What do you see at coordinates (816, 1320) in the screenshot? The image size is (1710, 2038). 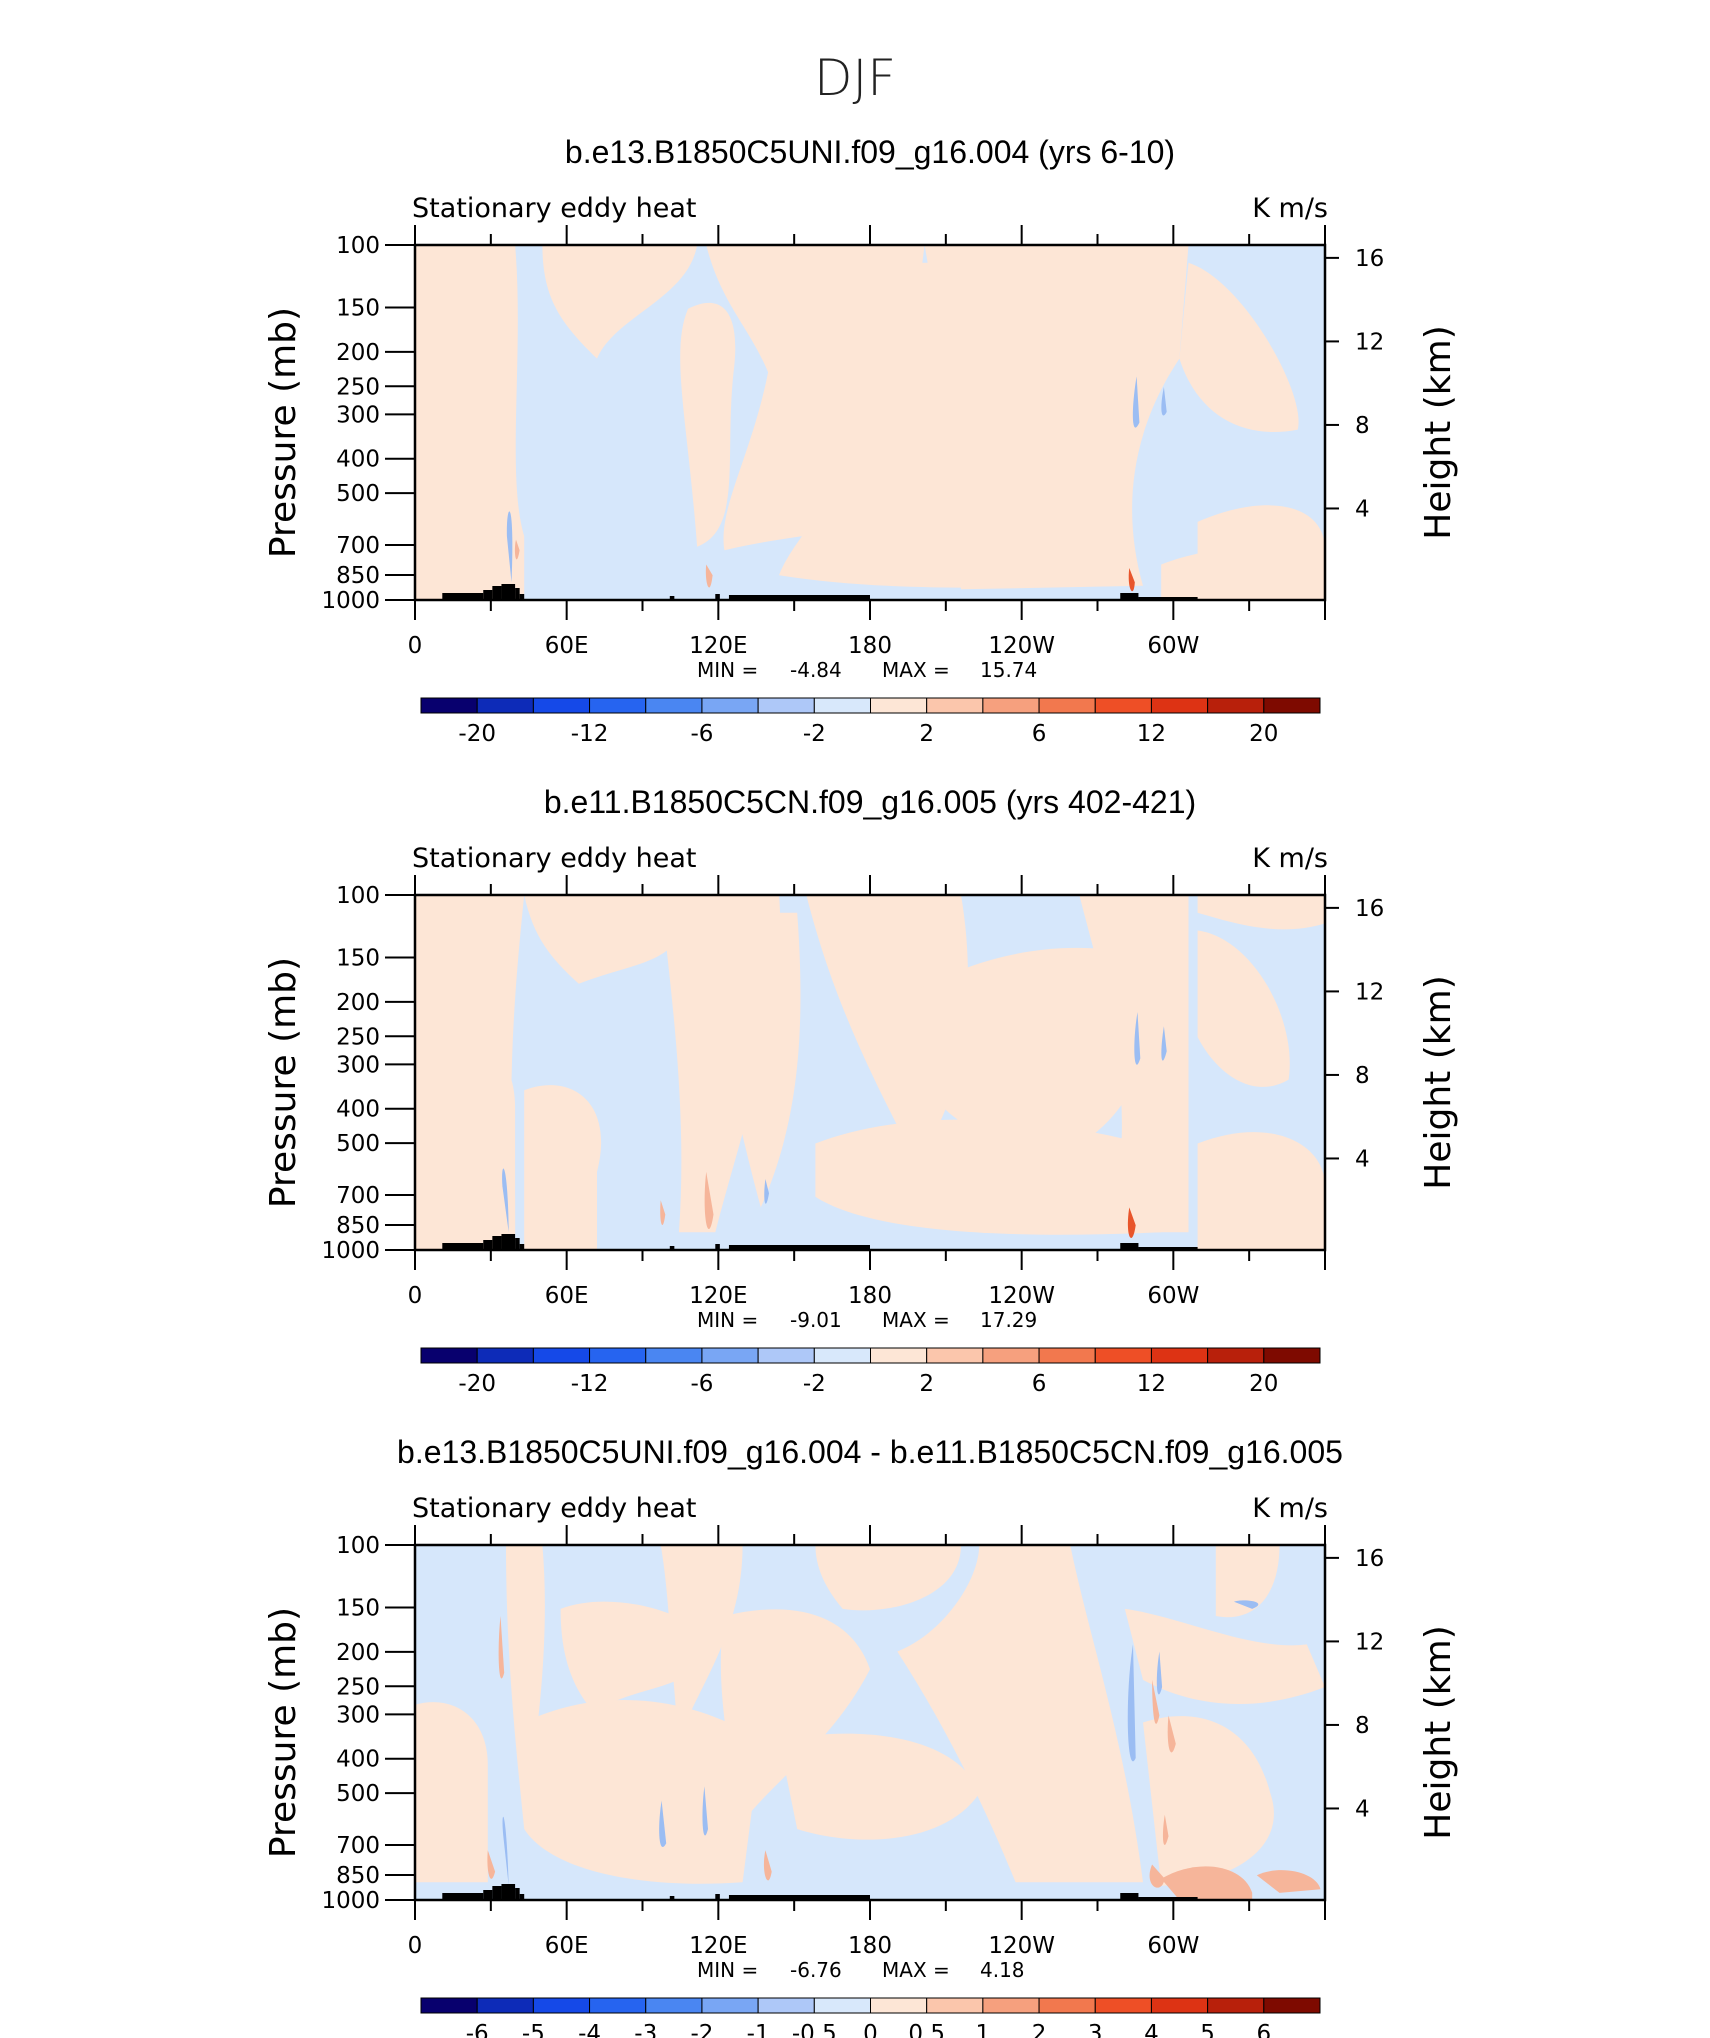 I see `min-value: -9.01` at bounding box center [816, 1320].